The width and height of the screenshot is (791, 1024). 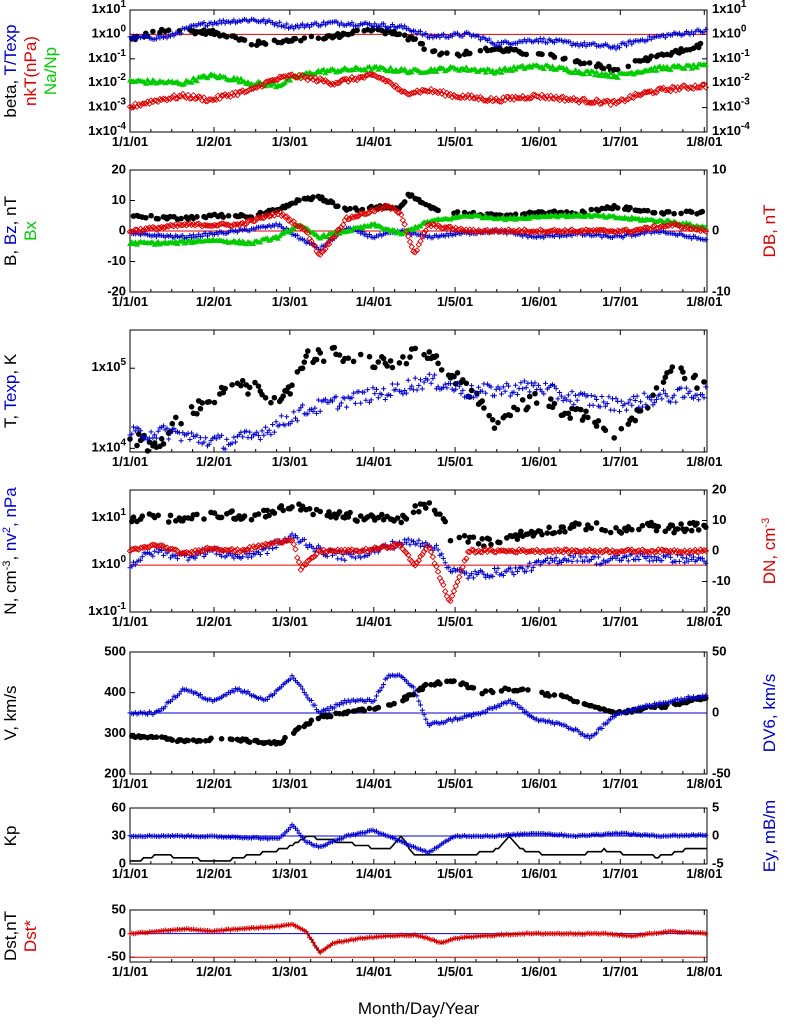 What do you see at coordinates (721, 610) in the screenshot?
I see `y2-tick-label: -20` at bounding box center [721, 610].